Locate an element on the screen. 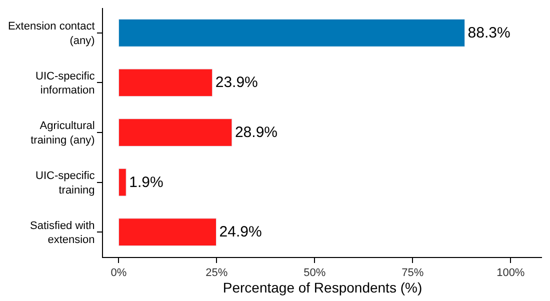  data-label: 1.9% is located at coordinates (146, 182).